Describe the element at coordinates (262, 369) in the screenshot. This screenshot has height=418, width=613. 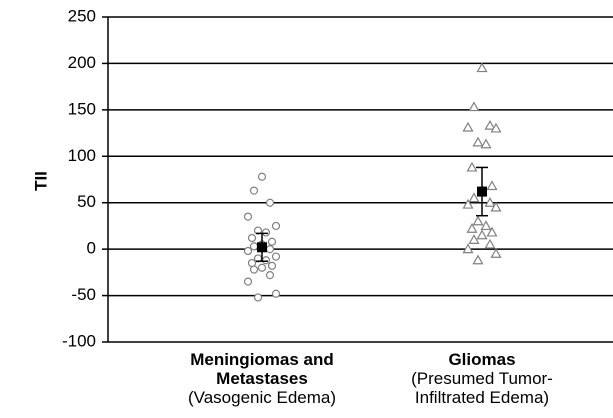
I see `category-name: Meningiomas and Metastases` at that location.